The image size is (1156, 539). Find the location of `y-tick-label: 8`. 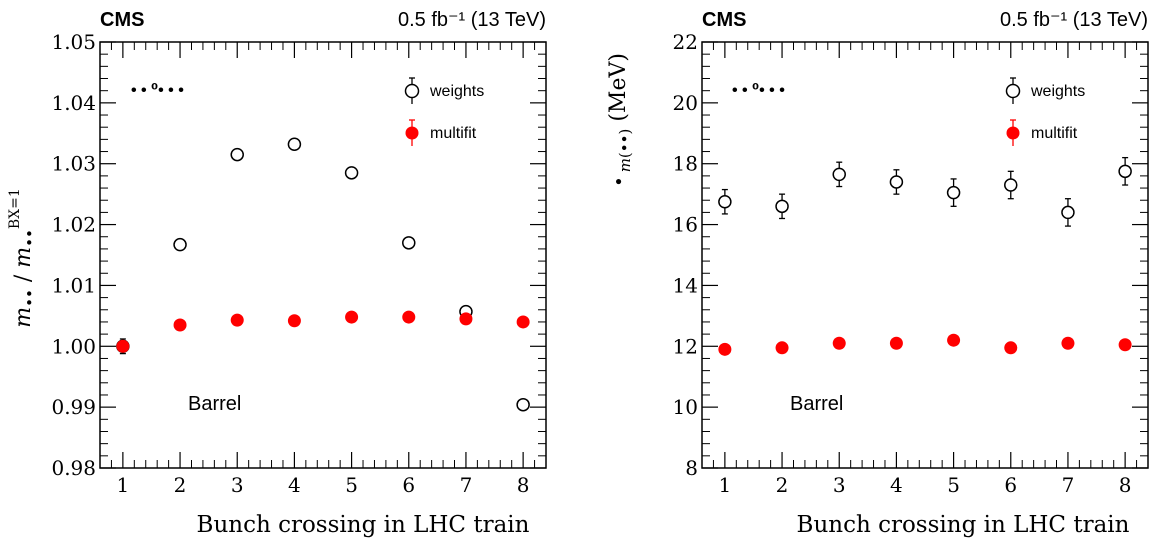

y-tick-label: 8 is located at coordinates (691, 468).